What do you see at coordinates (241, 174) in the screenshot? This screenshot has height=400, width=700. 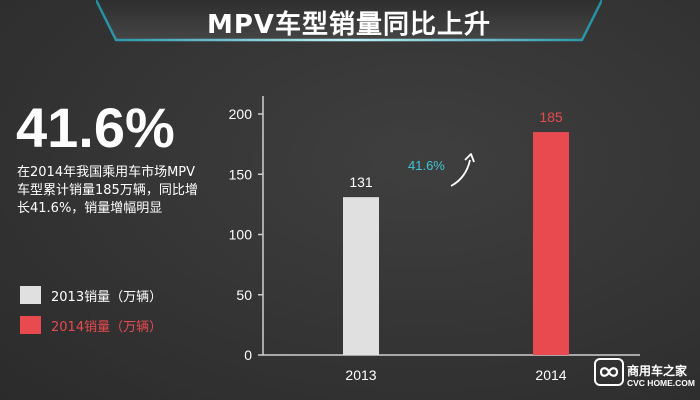 I see `y-tick-label: 150` at bounding box center [241, 174].